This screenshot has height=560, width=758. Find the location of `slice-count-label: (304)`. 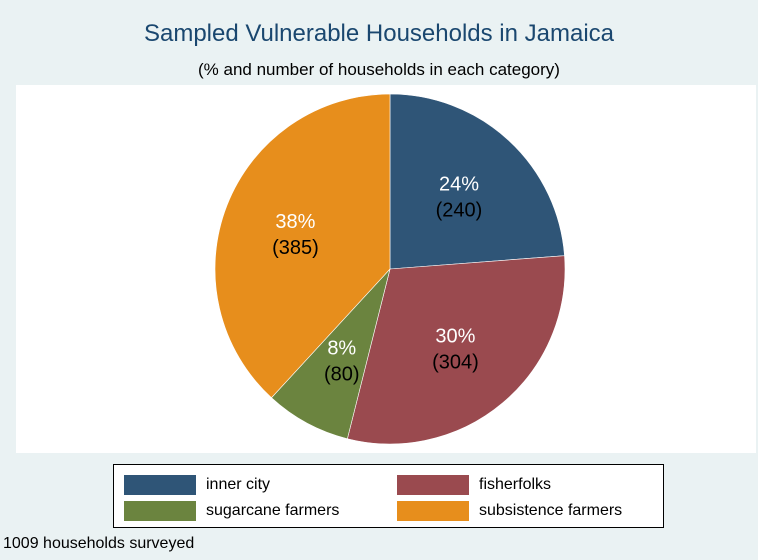

slice-count-label: (304) is located at coordinates (455, 363).